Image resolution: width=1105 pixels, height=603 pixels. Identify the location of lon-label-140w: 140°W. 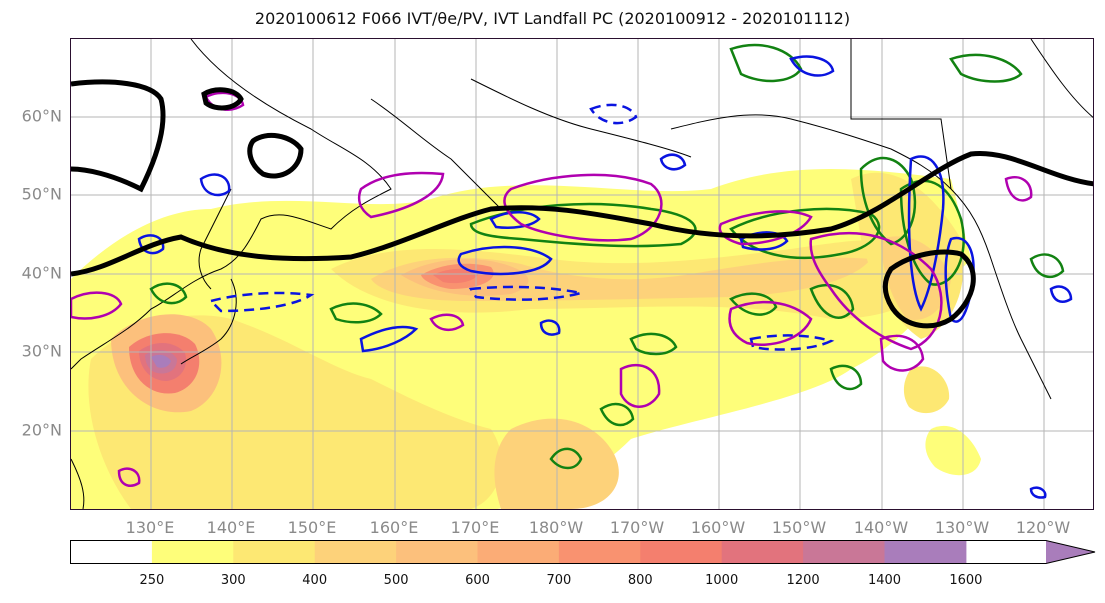
(881, 527).